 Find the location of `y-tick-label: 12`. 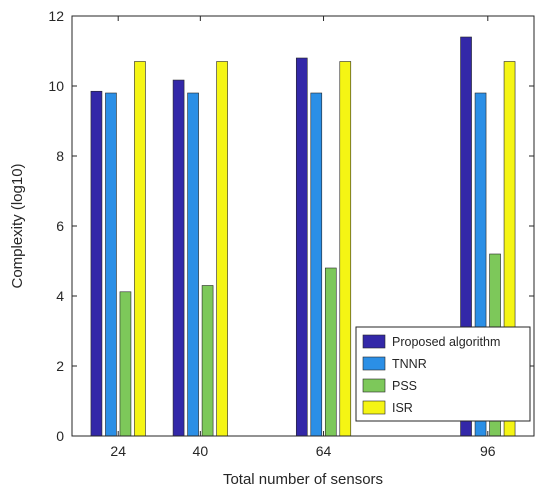

y-tick-label: 12 is located at coordinates (56, 16).